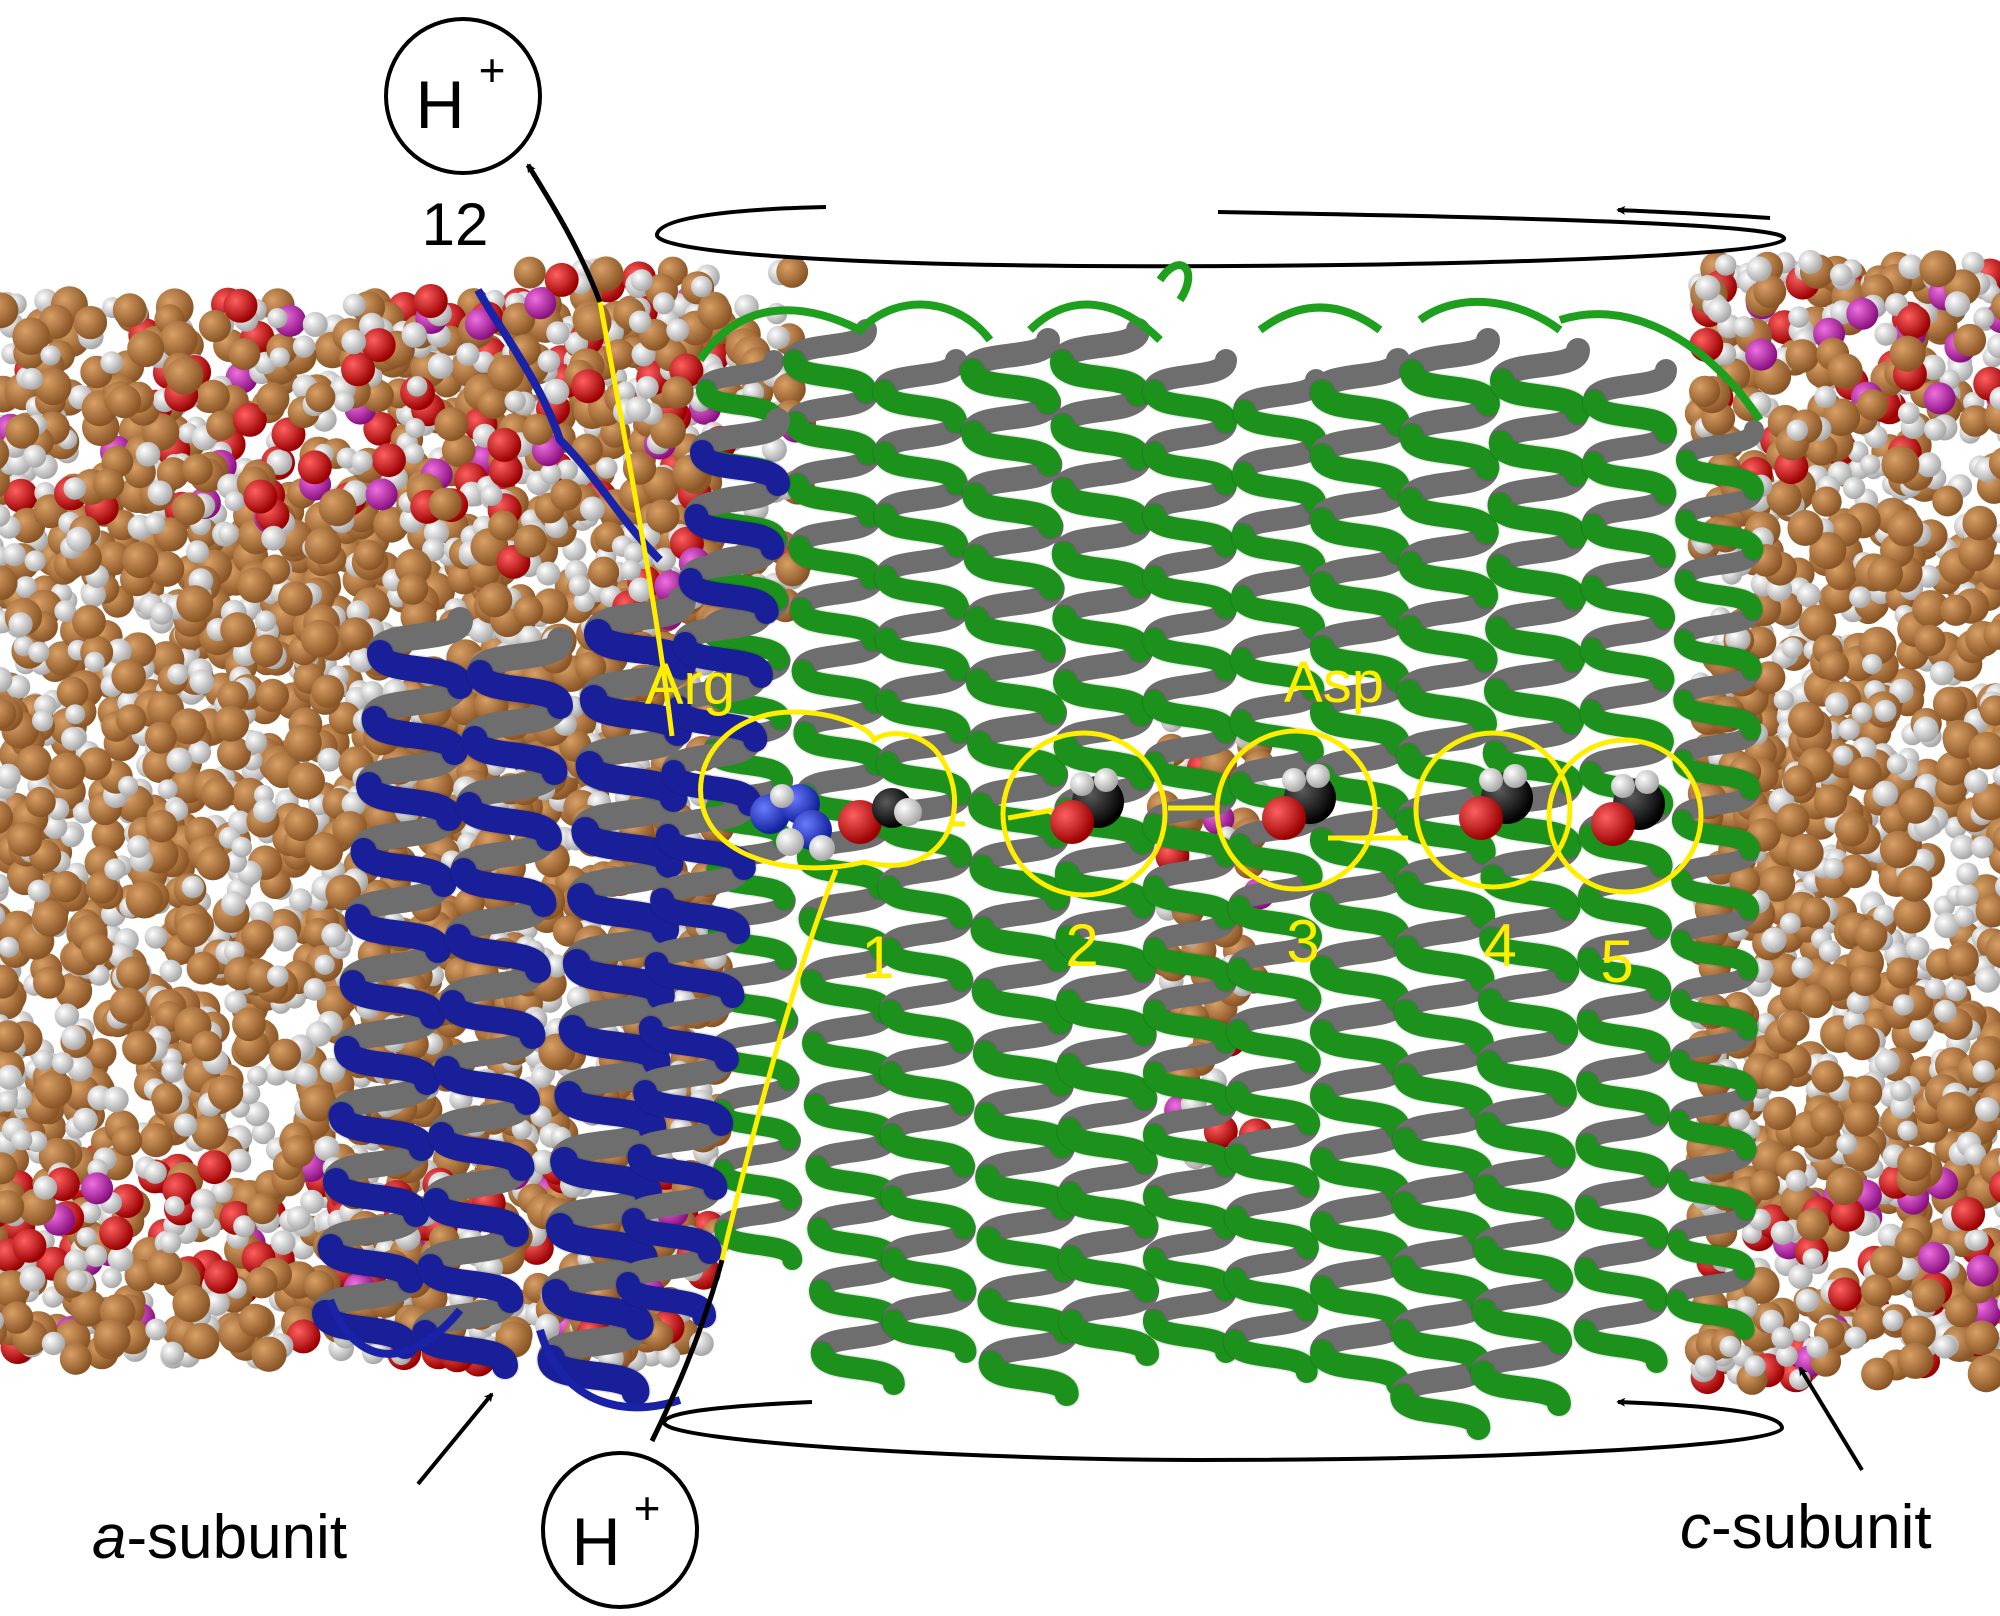 This screenshot has height=1616, width=2000. Describe the element at coordinates (1695, 1527) in the screenshot. I see `c-subunit-letter: c` at that location.